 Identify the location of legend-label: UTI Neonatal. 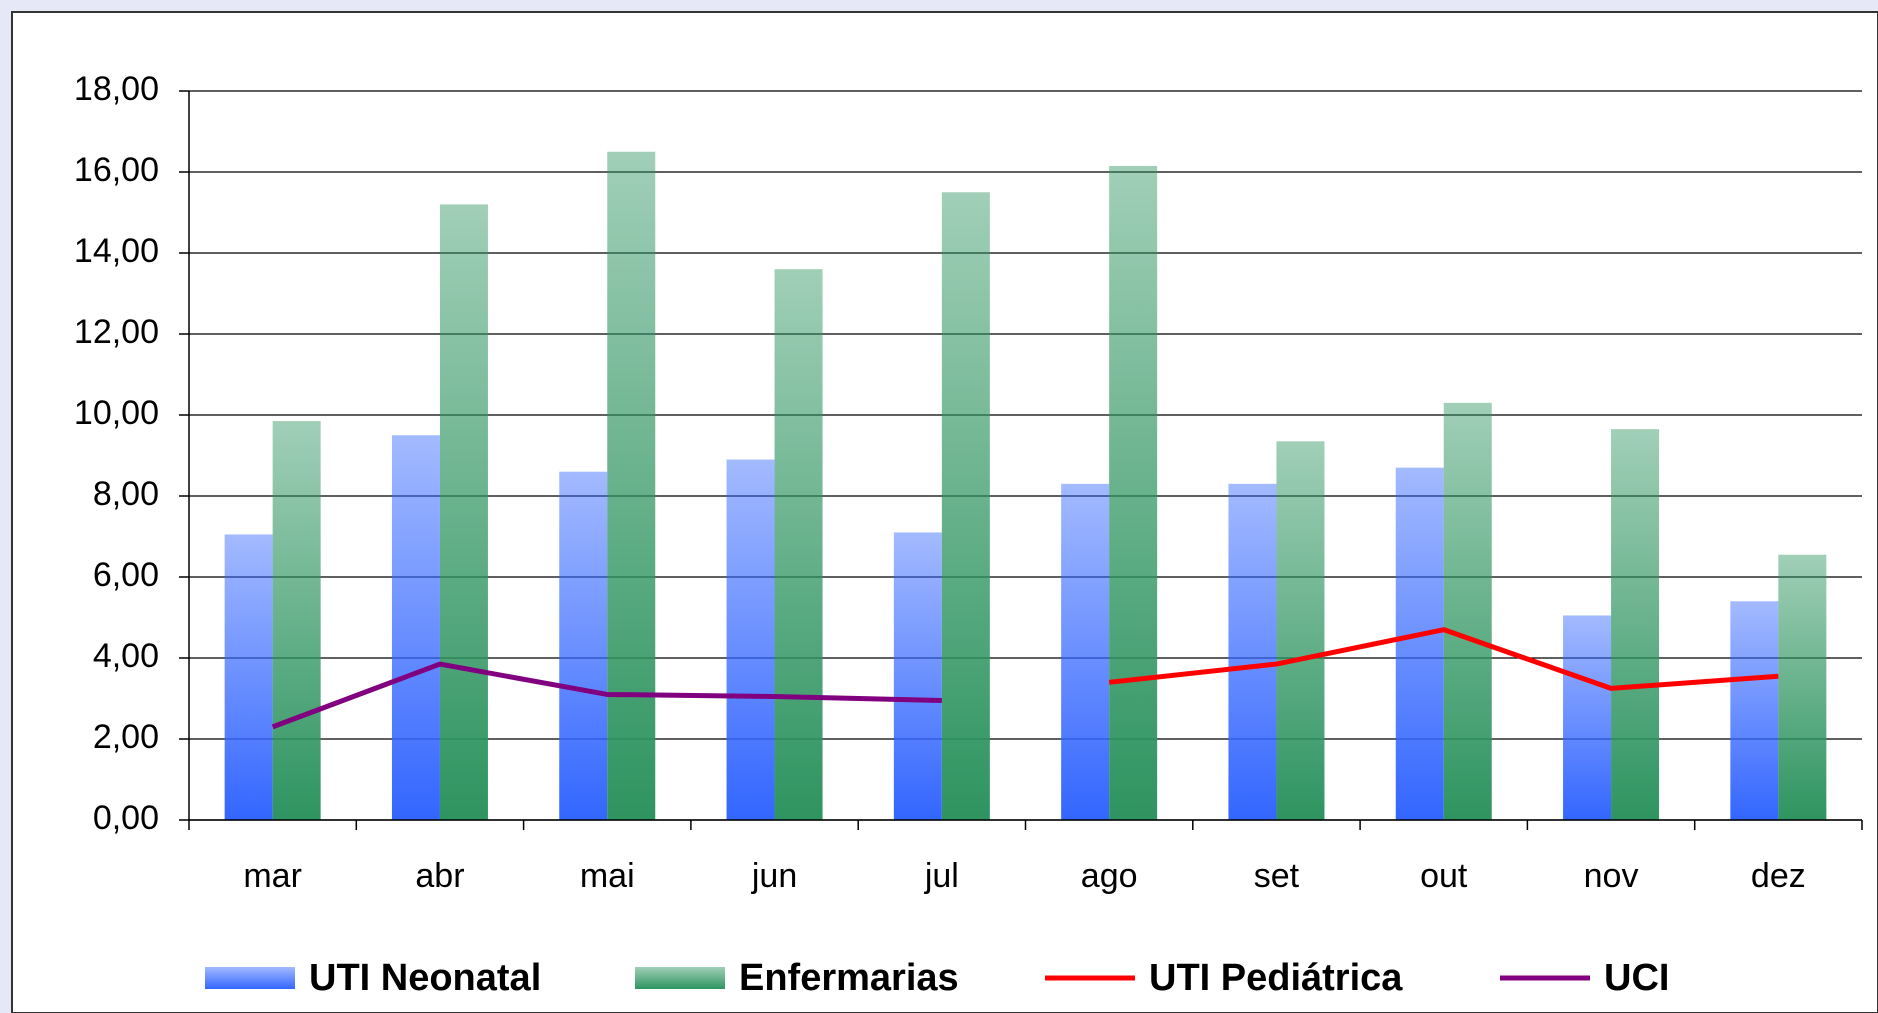
(425, 978).